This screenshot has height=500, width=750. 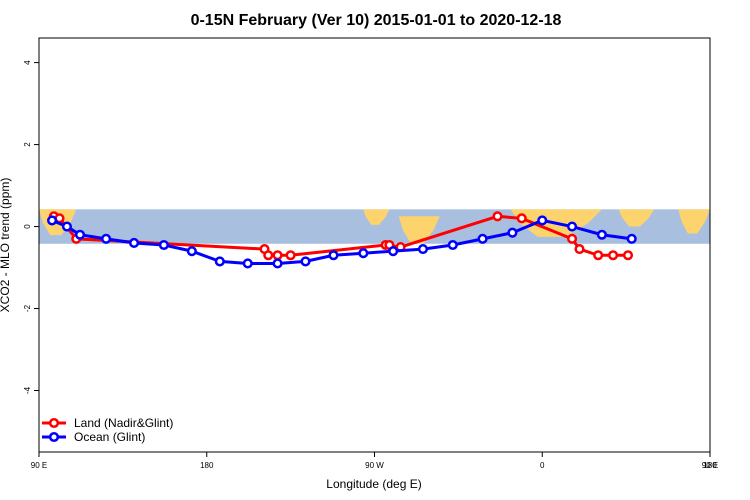 I want to click on y-tick-label: -2, so click(x=27, y=308).